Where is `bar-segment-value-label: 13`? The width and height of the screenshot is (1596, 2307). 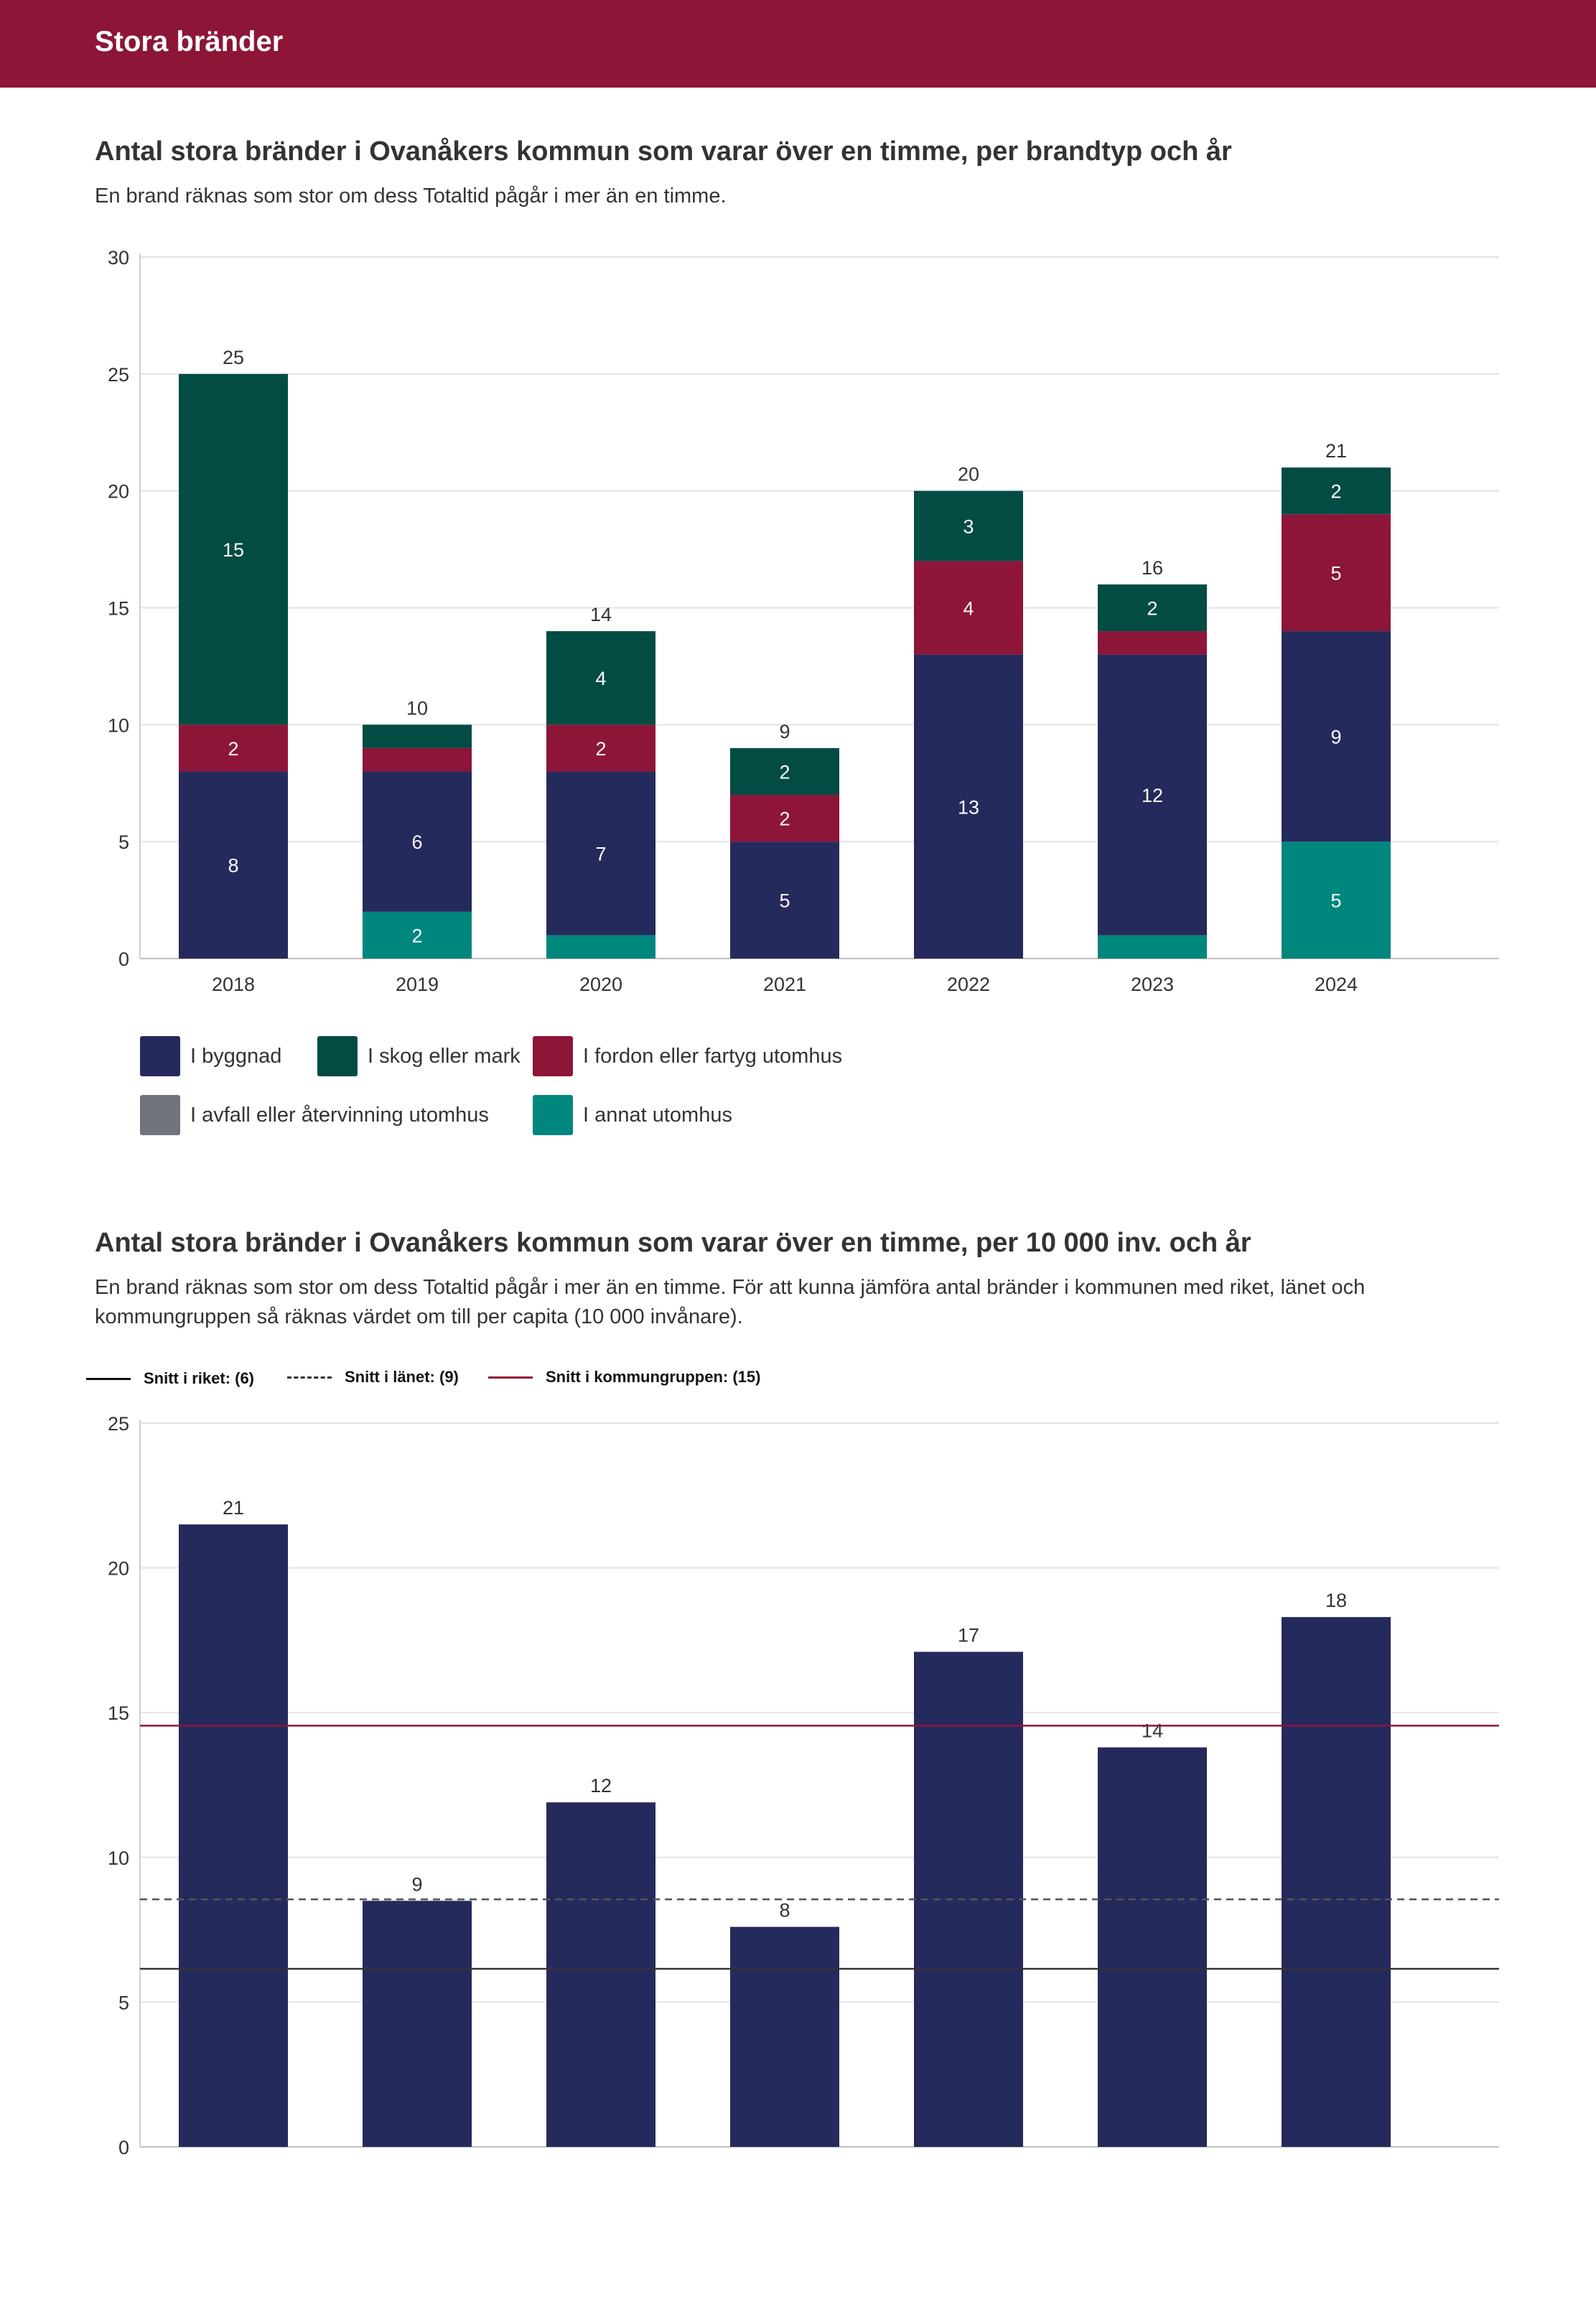
bar-segment-value-label: 13 is located at coordinates (968, 807).